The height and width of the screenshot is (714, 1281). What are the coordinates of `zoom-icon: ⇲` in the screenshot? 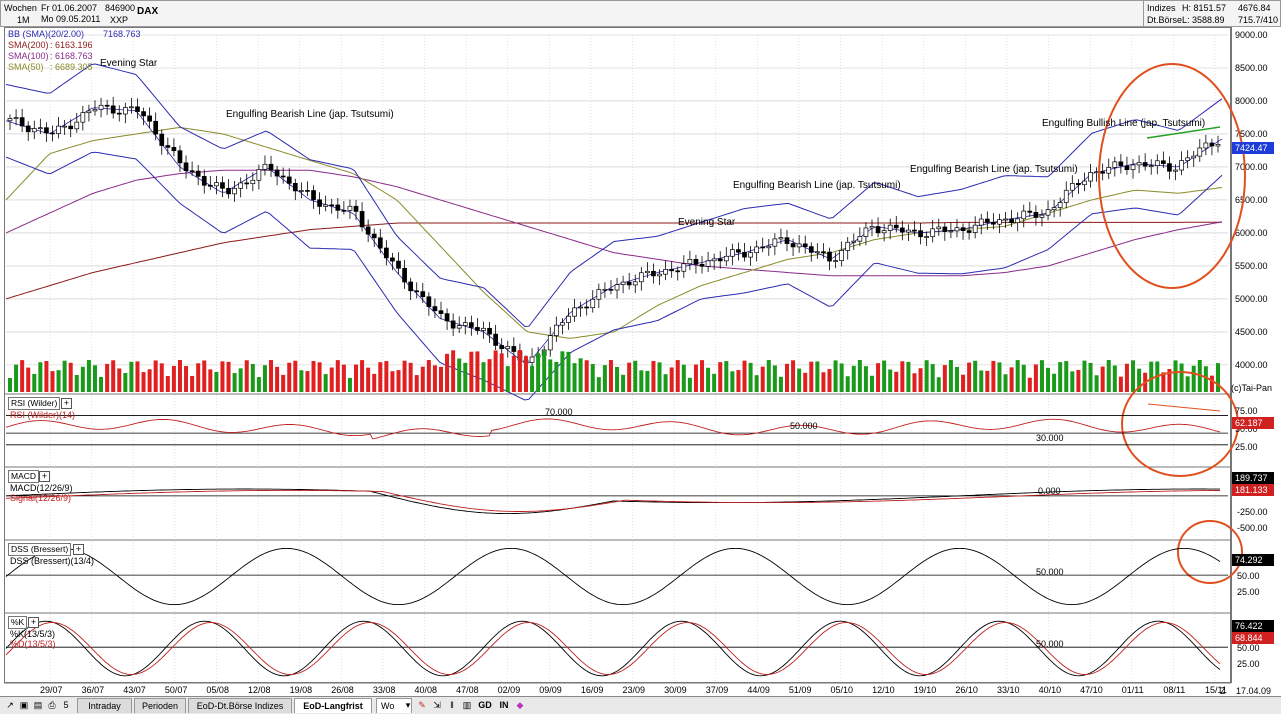 It's located at (437, 705).